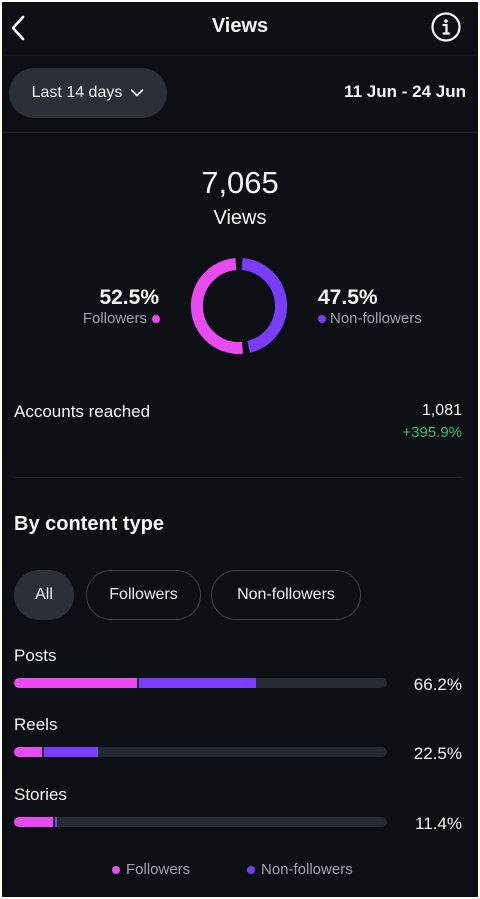 The height and width of the screenshot is (899, 480). What do you see at coordinates (240, 26) in the screenshot?
I see `page-title: Views` at bounding box center [240, 26].